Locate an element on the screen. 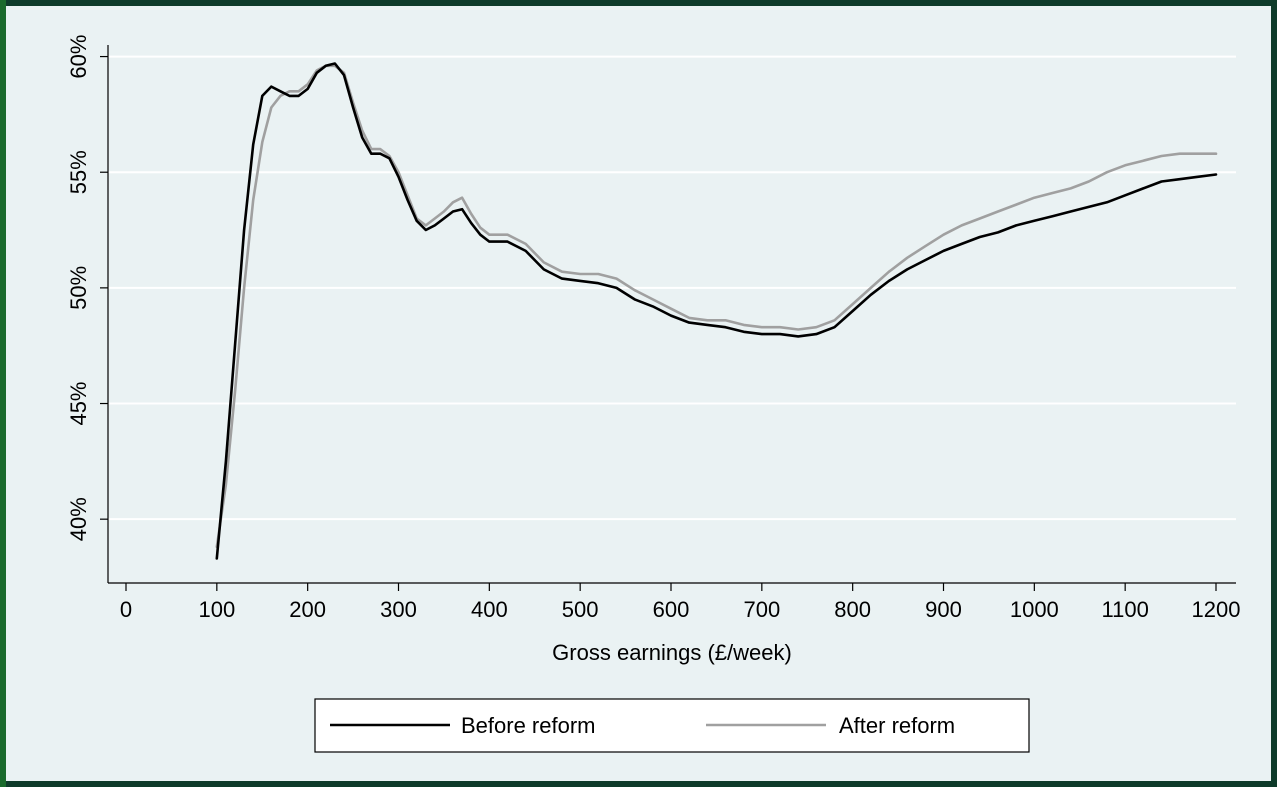  x-tick-label: 800 is located at coordinates (852, 609).